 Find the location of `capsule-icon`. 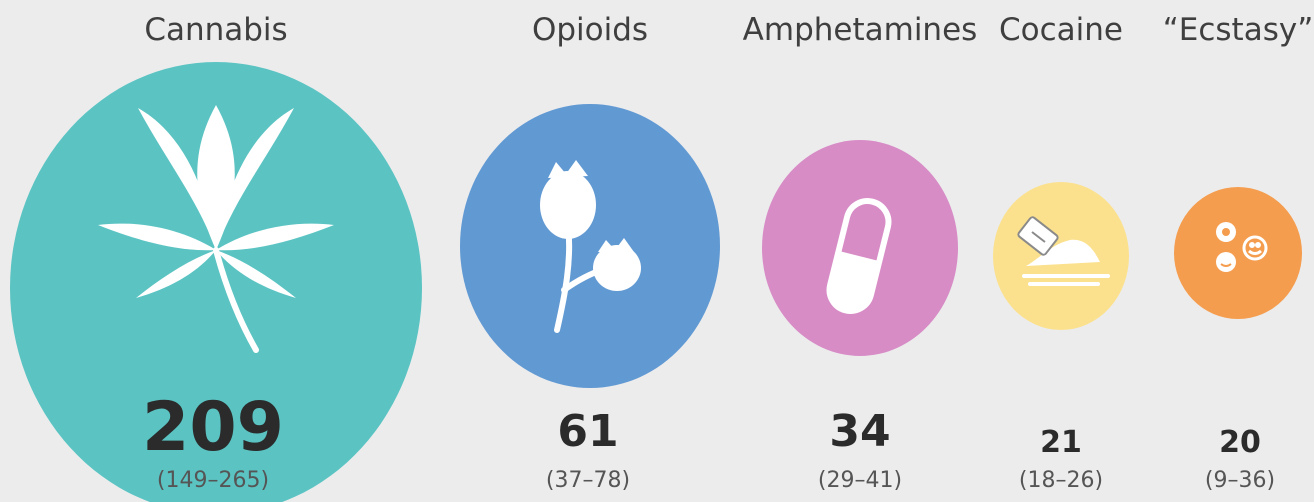

capsule-icon is located at coordinates (859, 256).